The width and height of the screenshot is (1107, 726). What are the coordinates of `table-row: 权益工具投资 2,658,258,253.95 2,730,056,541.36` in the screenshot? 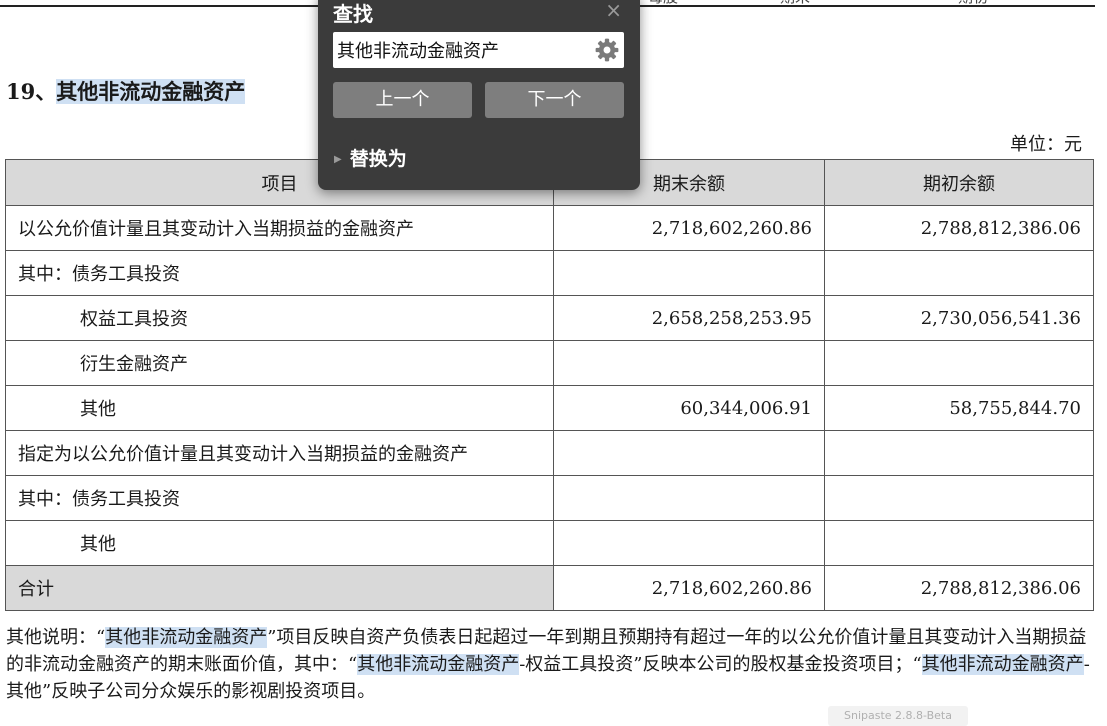 It's located at (549, 318).